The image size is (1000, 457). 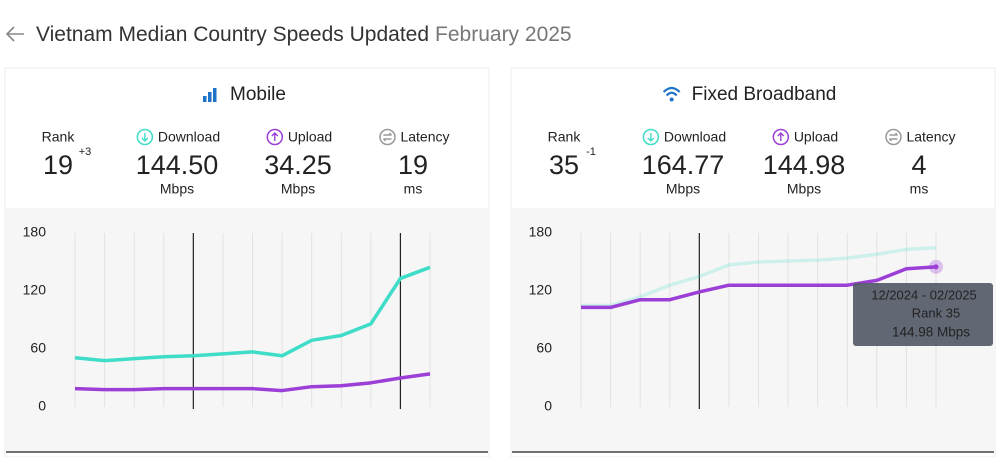 I want to click on panel-title: Fixed Broadband, so click(x=764, y=94).